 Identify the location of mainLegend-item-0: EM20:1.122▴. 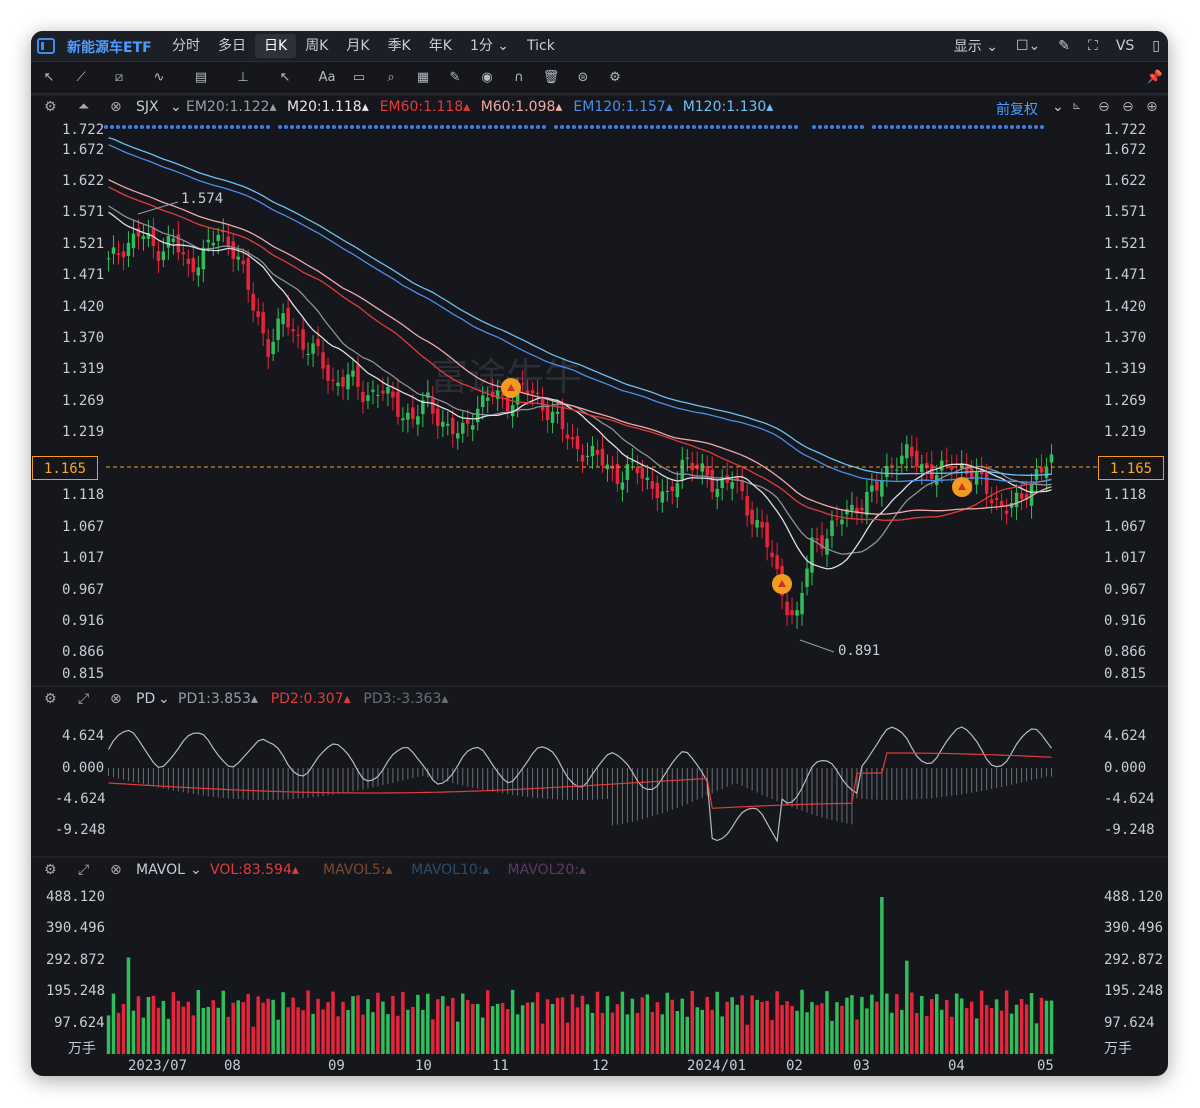
(231, 107).